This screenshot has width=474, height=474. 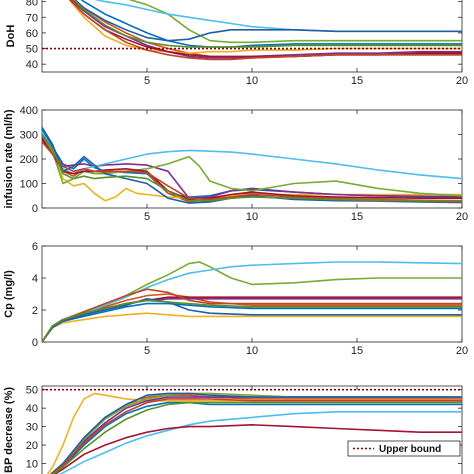 What do you see at coordinates (29, 185) in the screenshot?
I see `y-tick-label: 100` at bounding box center [29, 185].